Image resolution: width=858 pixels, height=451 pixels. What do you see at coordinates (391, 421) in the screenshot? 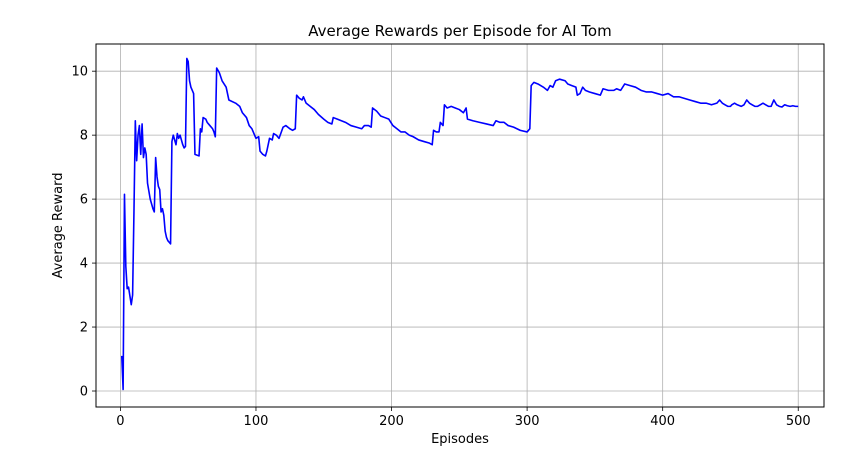
I see `x-tick-label: 200` at bounding box center [391, 421].